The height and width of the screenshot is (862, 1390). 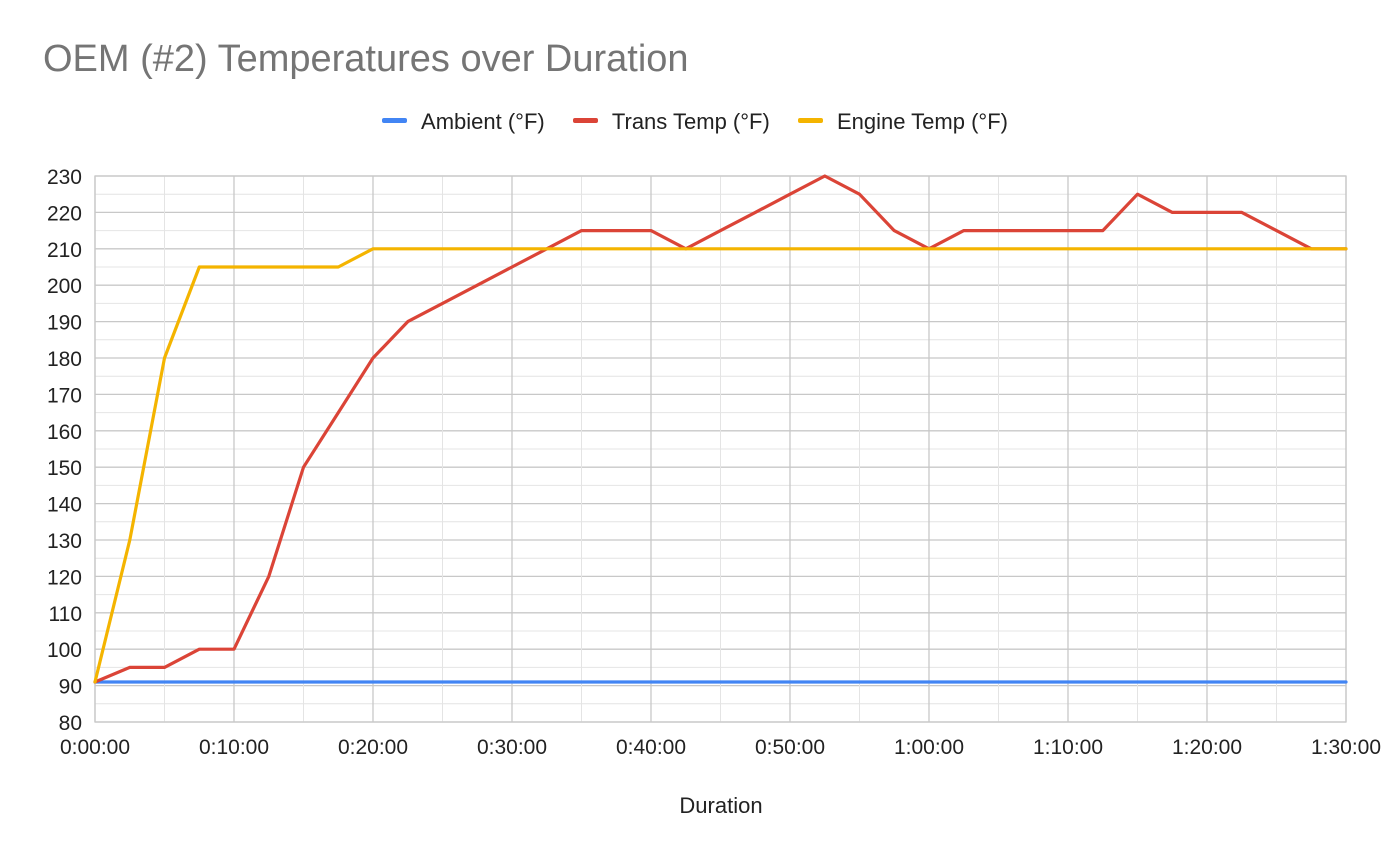 What do you see at coordinates (651, 747) in the screenshot?
I see `x-tick-label: 0:40:00` at bounding box center [651, 747].